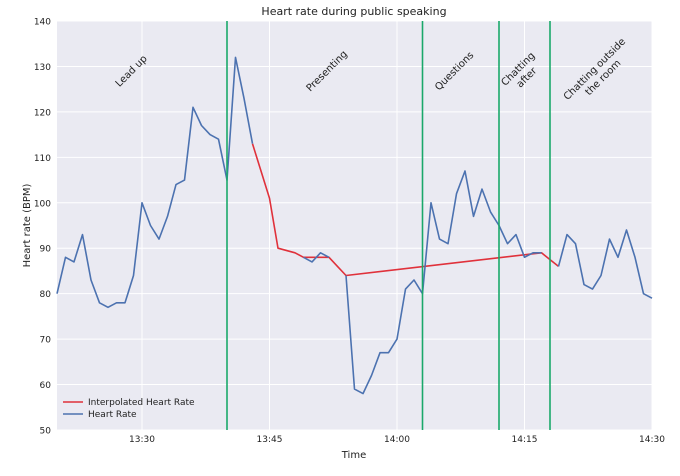 The width and height of the screenshot is (680, 476). Describe the element at coordinates (46, 341) in the screenshot. I see `y-tick-label: 70` at that location.